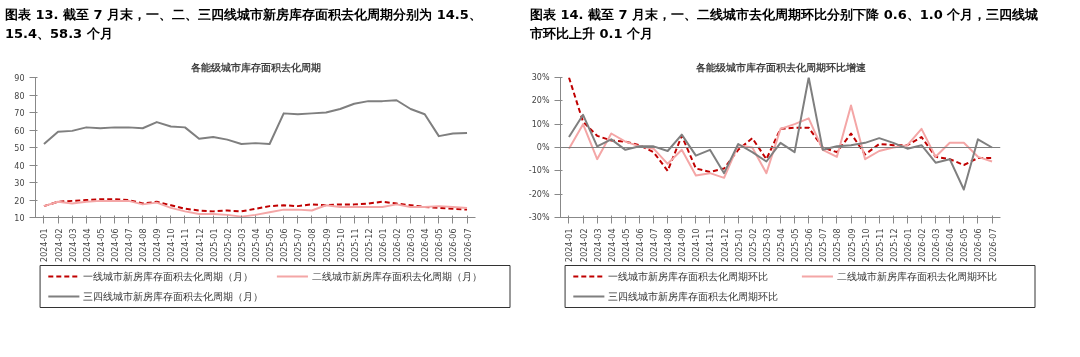 The height and width of the screenshot is (357, 1080). I want to click on y-tick-label: 30, so click(19, 183).